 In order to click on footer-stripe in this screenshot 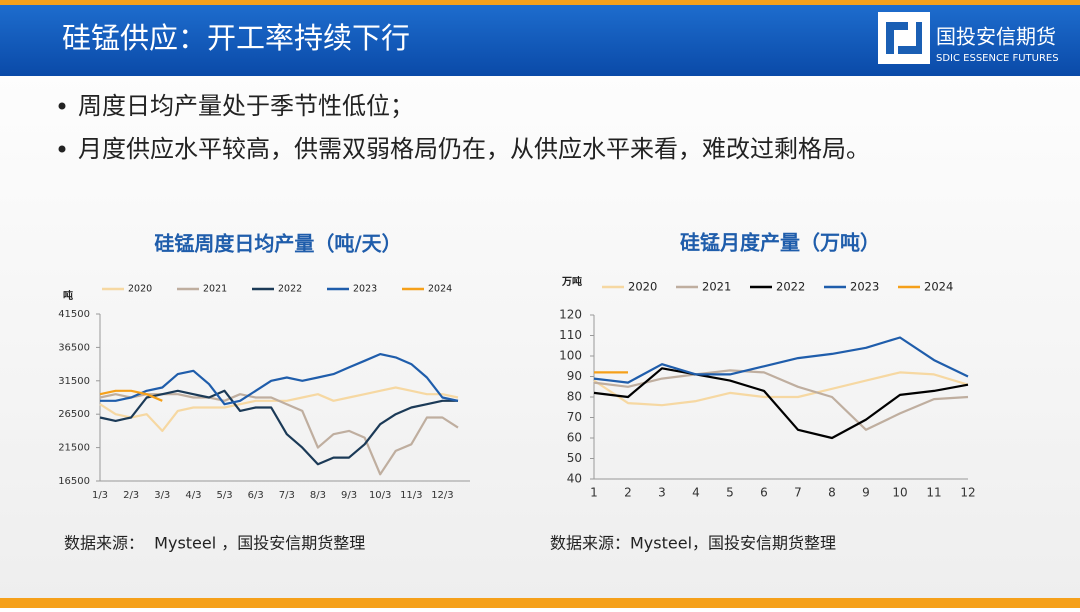, I will do `click(540, 603)`.